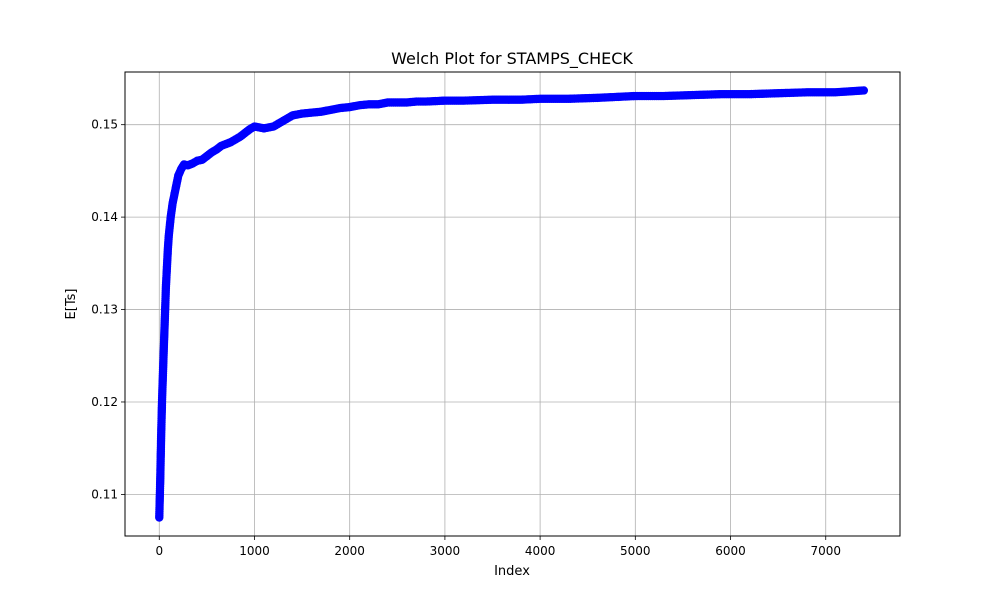 The image size is (1000, 604). What do you see at coordinates (445, 551) in the screenshot?
I see `x-tick-label: 3000` at bounding box center [445, 551].